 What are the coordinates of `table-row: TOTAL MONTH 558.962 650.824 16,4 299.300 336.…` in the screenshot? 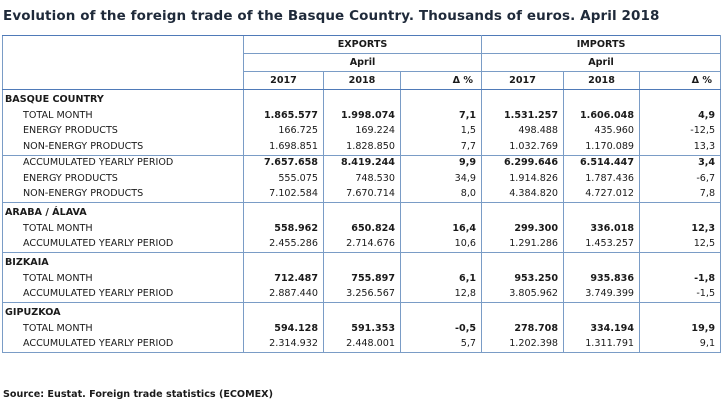 It's located at (362, 229).